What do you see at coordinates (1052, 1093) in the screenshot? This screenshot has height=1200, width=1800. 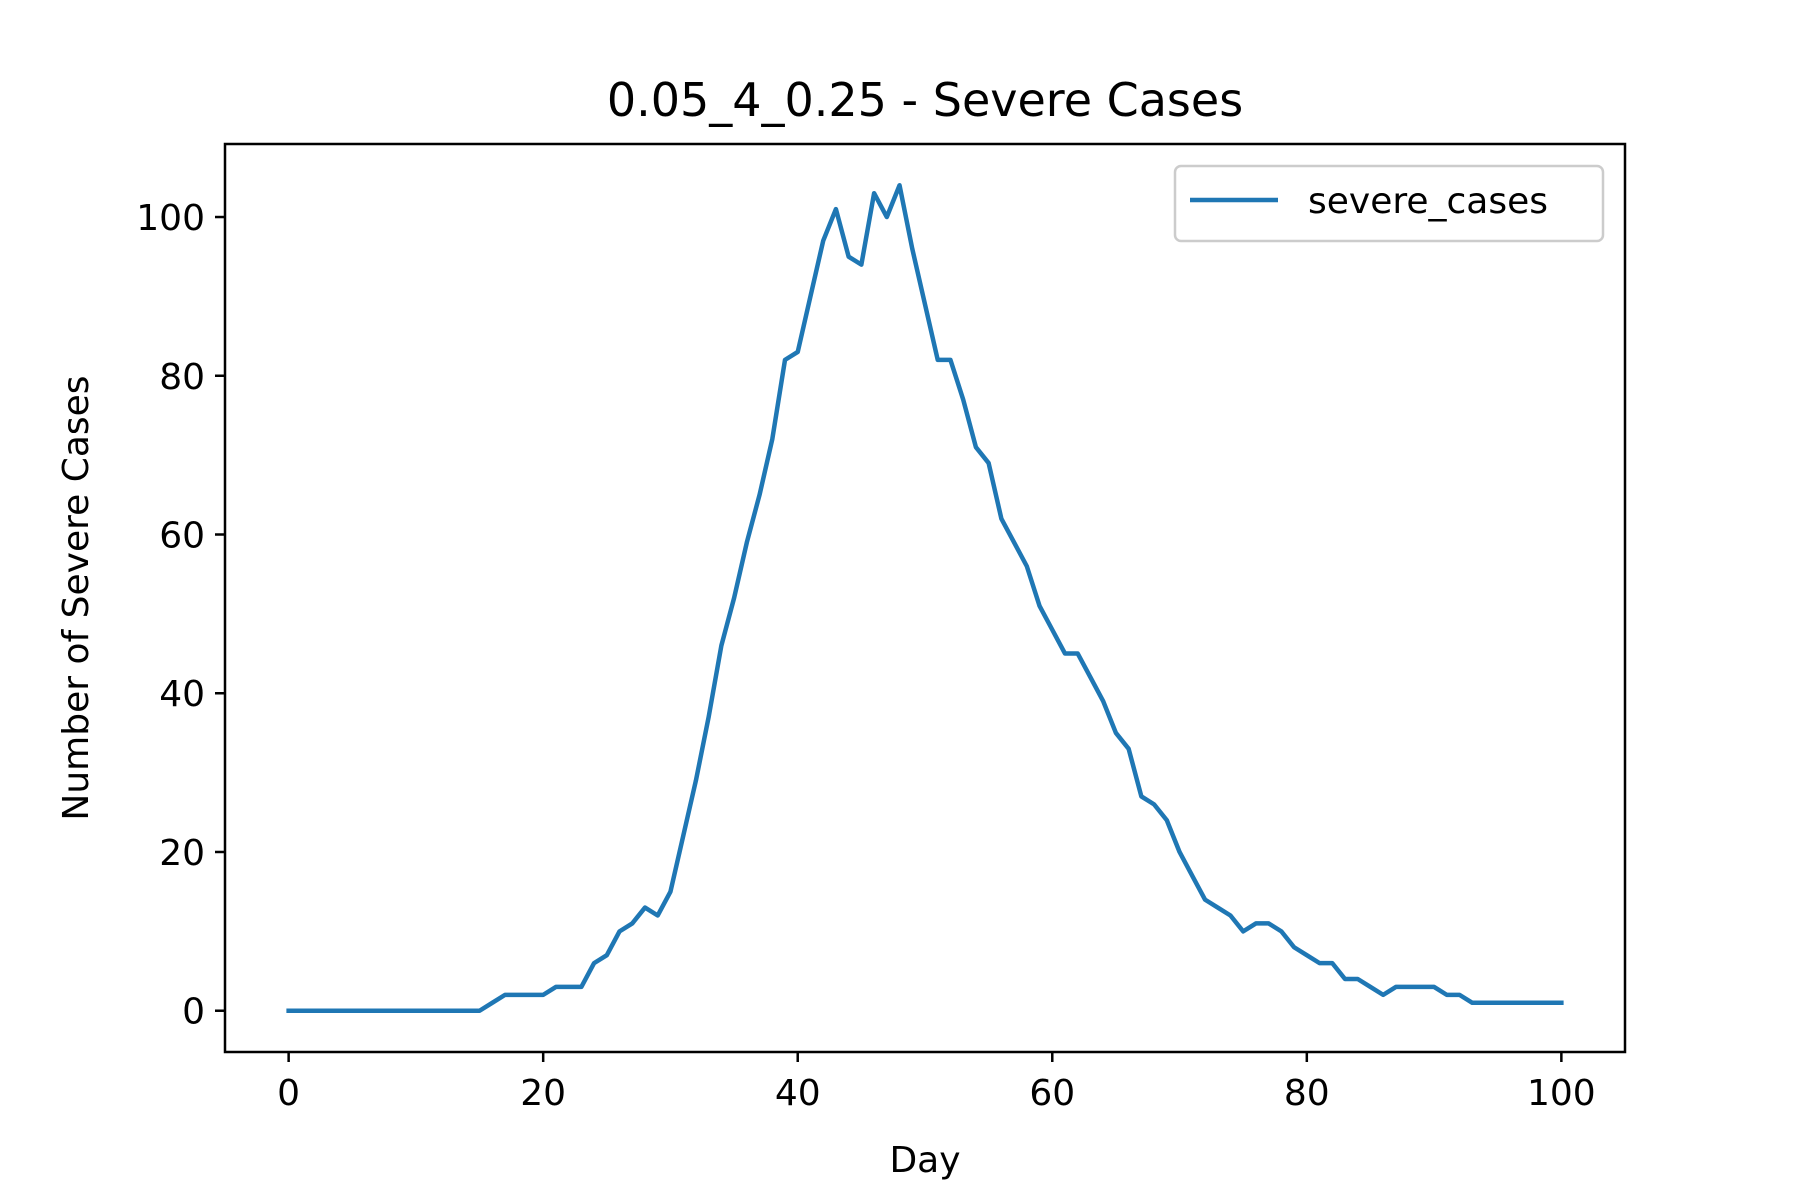 I see `x-tick-label: 60` at bounding box center [1052, 1093].